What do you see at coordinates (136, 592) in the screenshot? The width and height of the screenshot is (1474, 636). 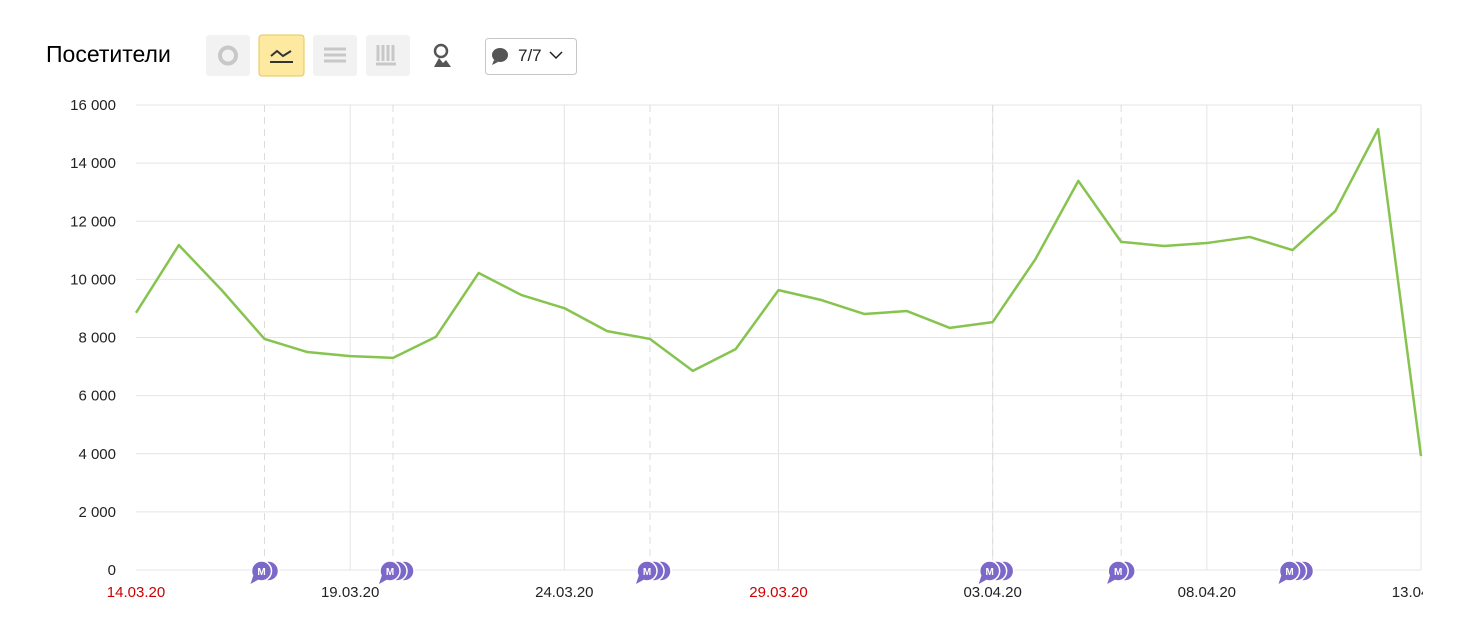 I see `x-tick-label: 14.03.20` at bounding box center [136, 592].